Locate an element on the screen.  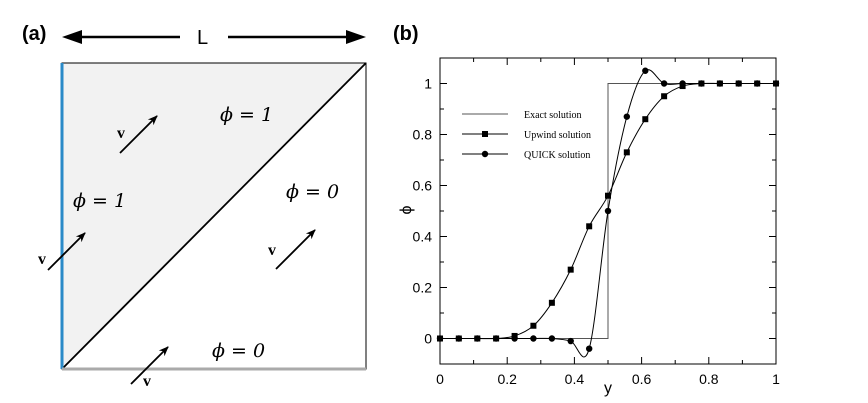
length-arrowhead-right is located at coordinates (356, 37).